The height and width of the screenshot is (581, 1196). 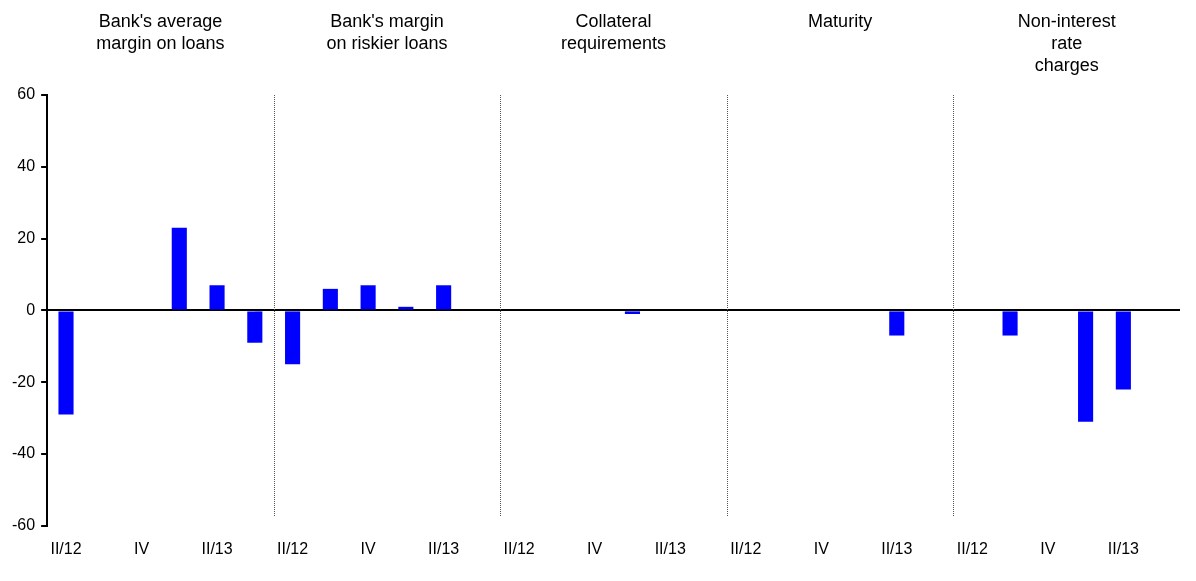 What do you see at coordinates (840, 21) in the screenshot?
I see `text: Maturity` at bounding box center [840, 21].